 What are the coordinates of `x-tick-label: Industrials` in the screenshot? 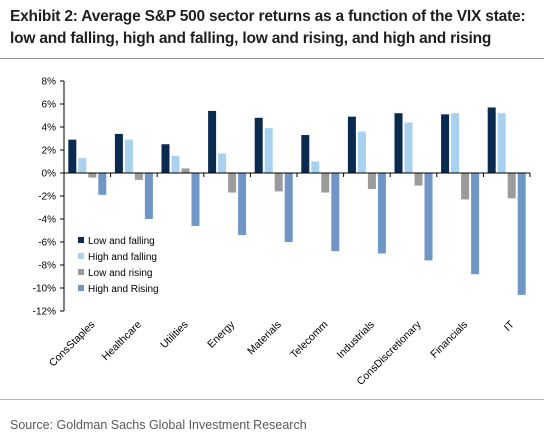 It's located at (356, 340).